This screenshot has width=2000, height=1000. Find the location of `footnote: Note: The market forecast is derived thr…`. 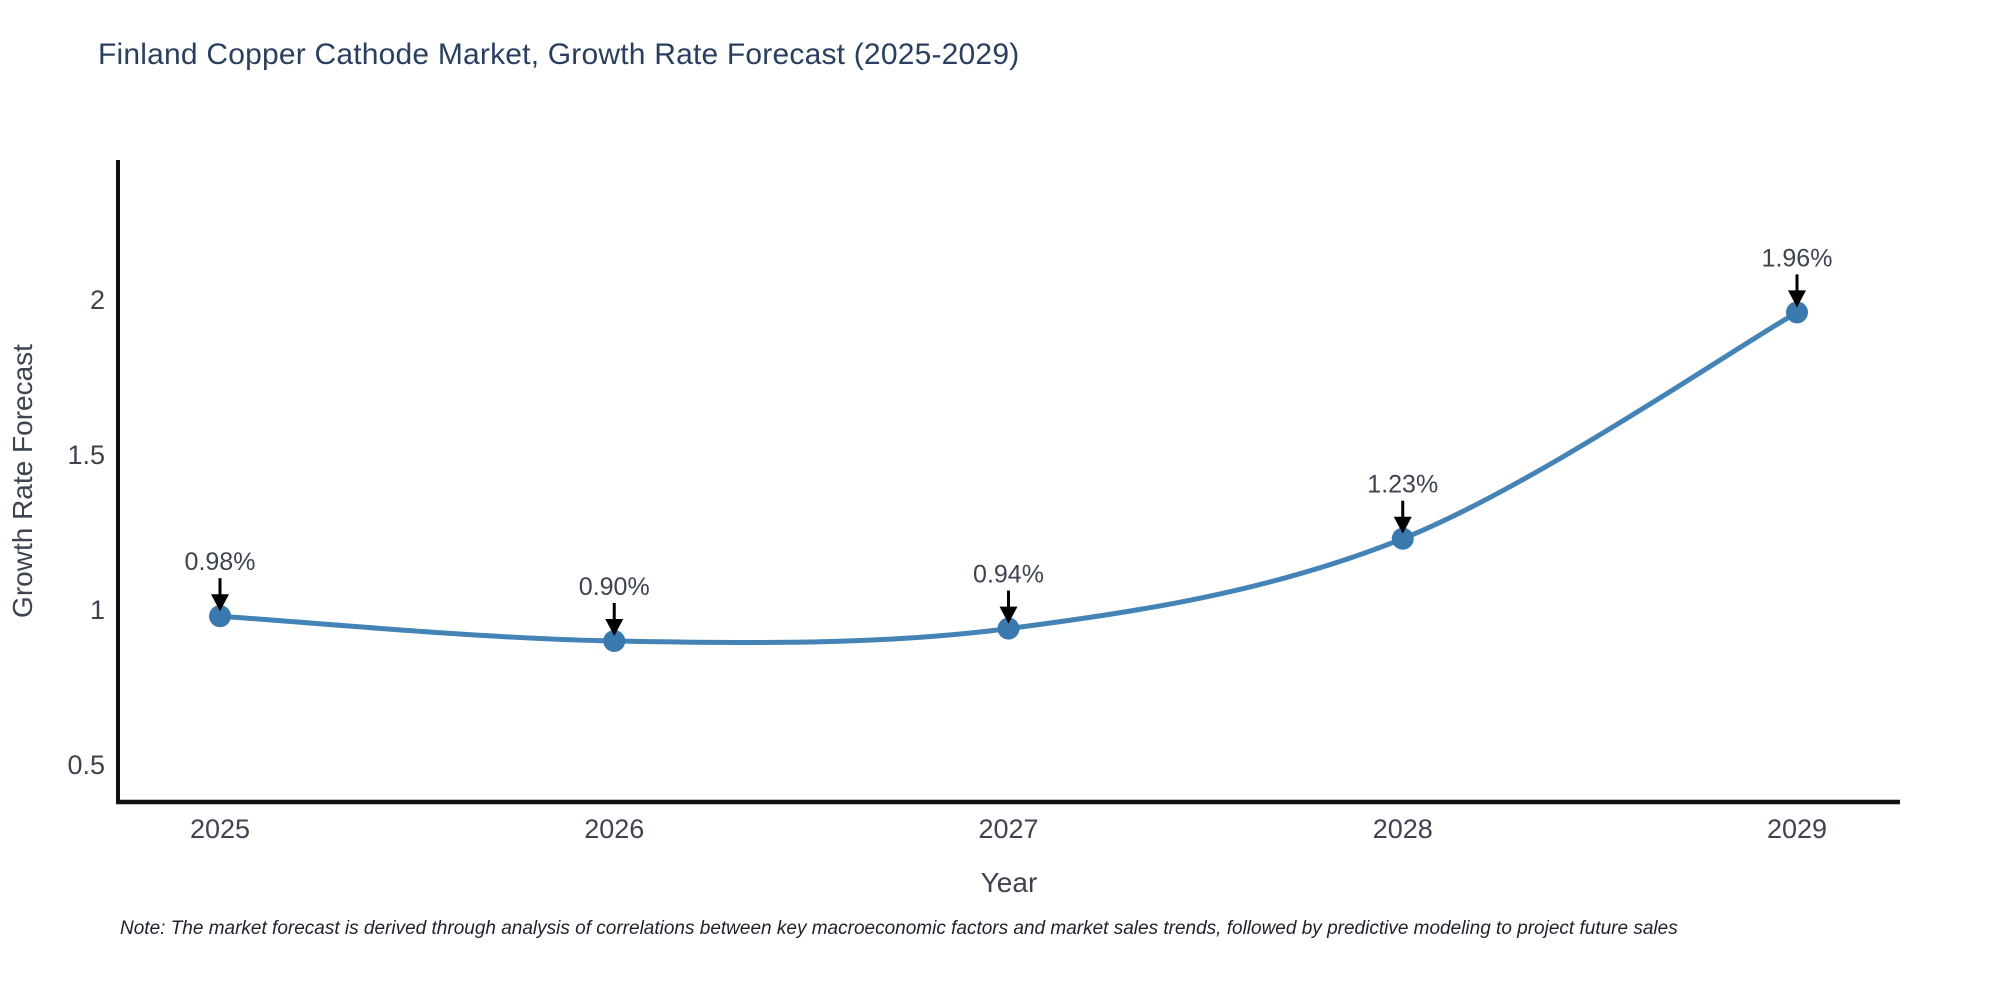

footnote: Note: The market forecast is derived thr… is located at coordinates (899, 928).